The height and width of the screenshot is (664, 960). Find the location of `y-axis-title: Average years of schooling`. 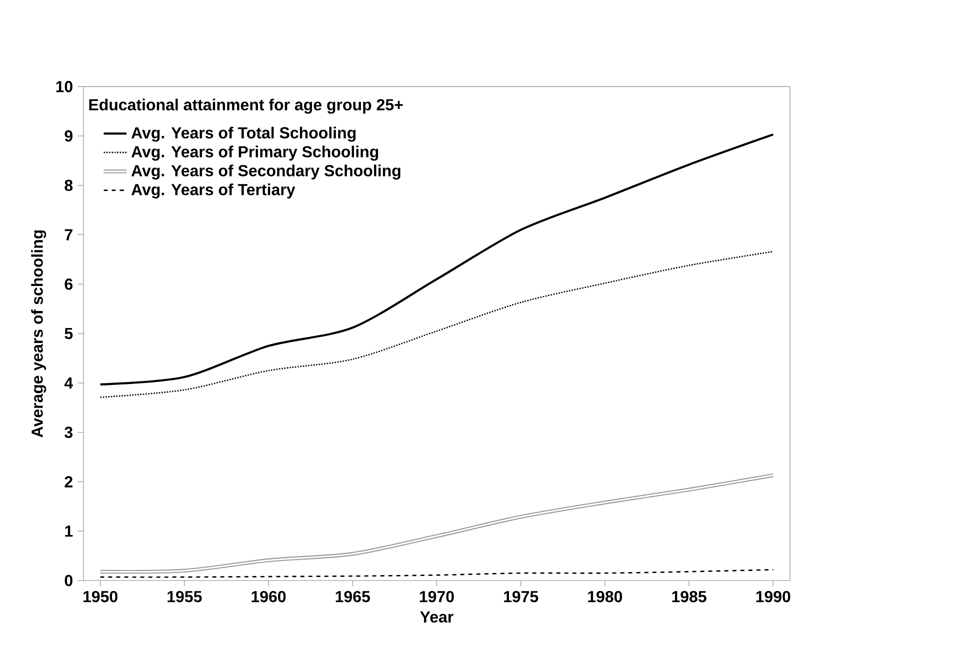

y-axis-title: Average years of schooling is located at coordinates (38, 334).